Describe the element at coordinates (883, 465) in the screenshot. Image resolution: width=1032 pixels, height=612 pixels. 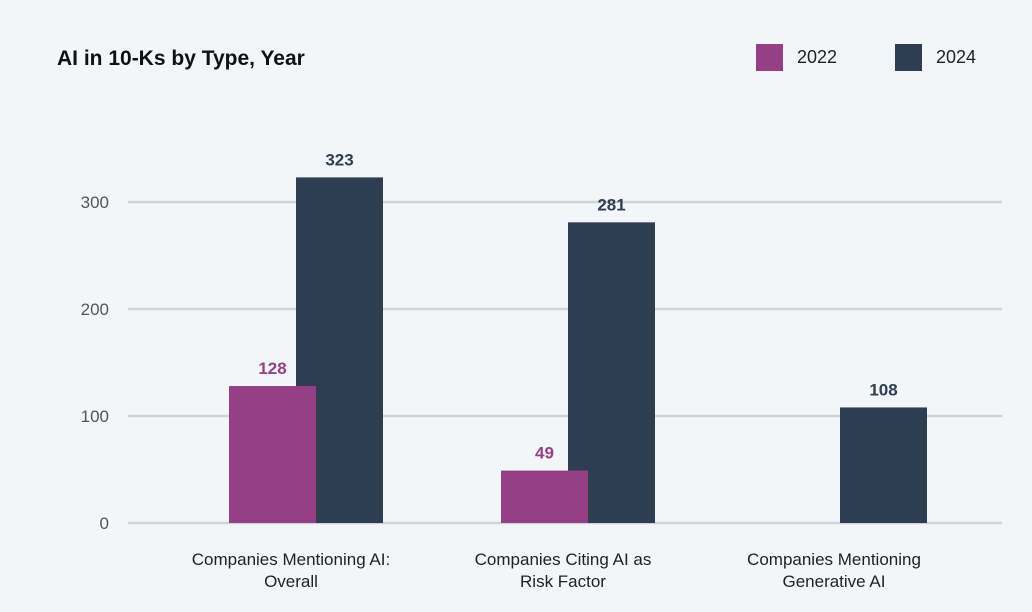
I see `bar-2024` at that location.